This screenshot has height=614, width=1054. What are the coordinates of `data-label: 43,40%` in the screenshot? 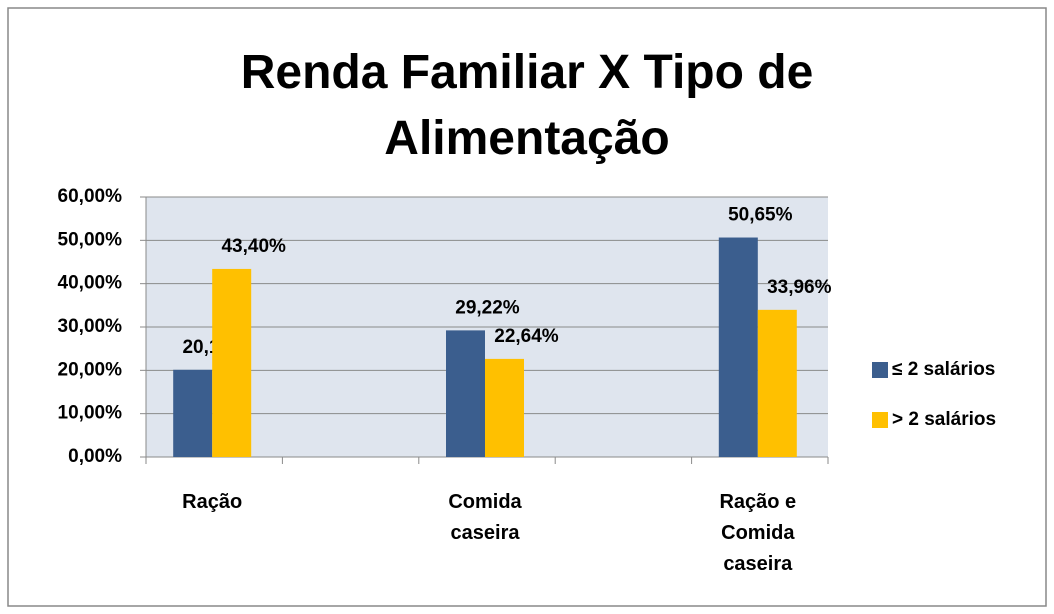 It's located at (253, 246).